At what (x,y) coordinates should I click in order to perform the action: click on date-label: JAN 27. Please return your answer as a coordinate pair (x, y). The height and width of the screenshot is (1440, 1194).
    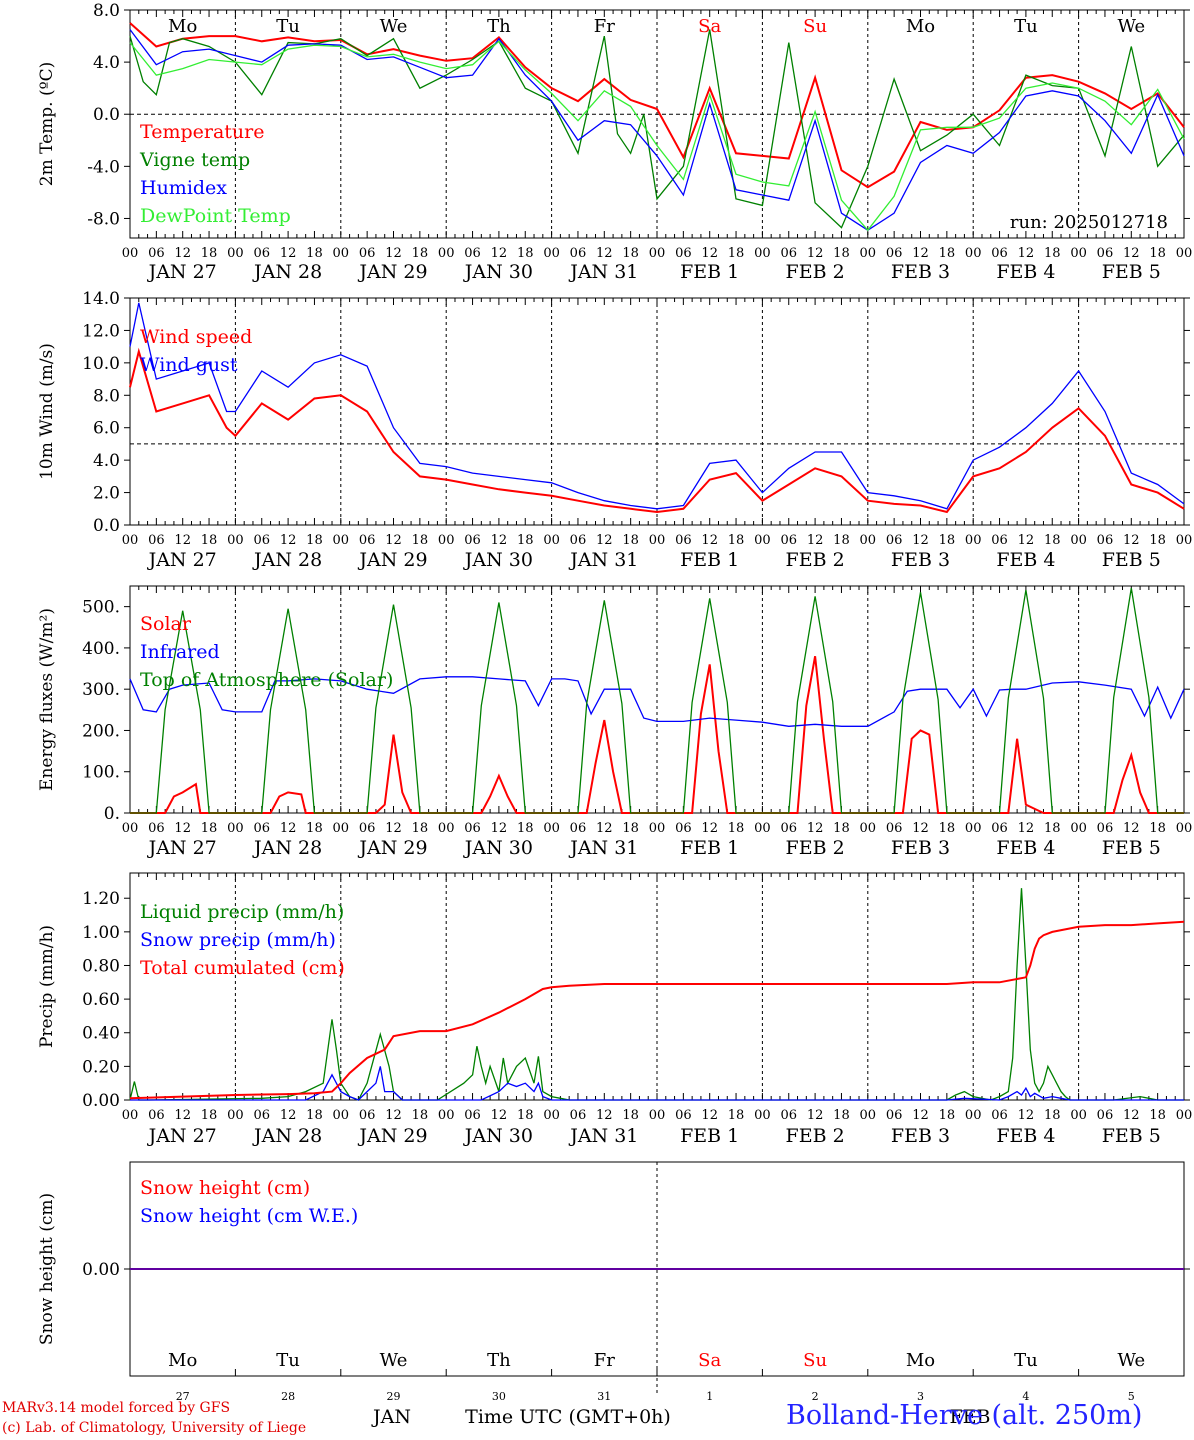
    Looking at the image, I should click on (182, 1136).